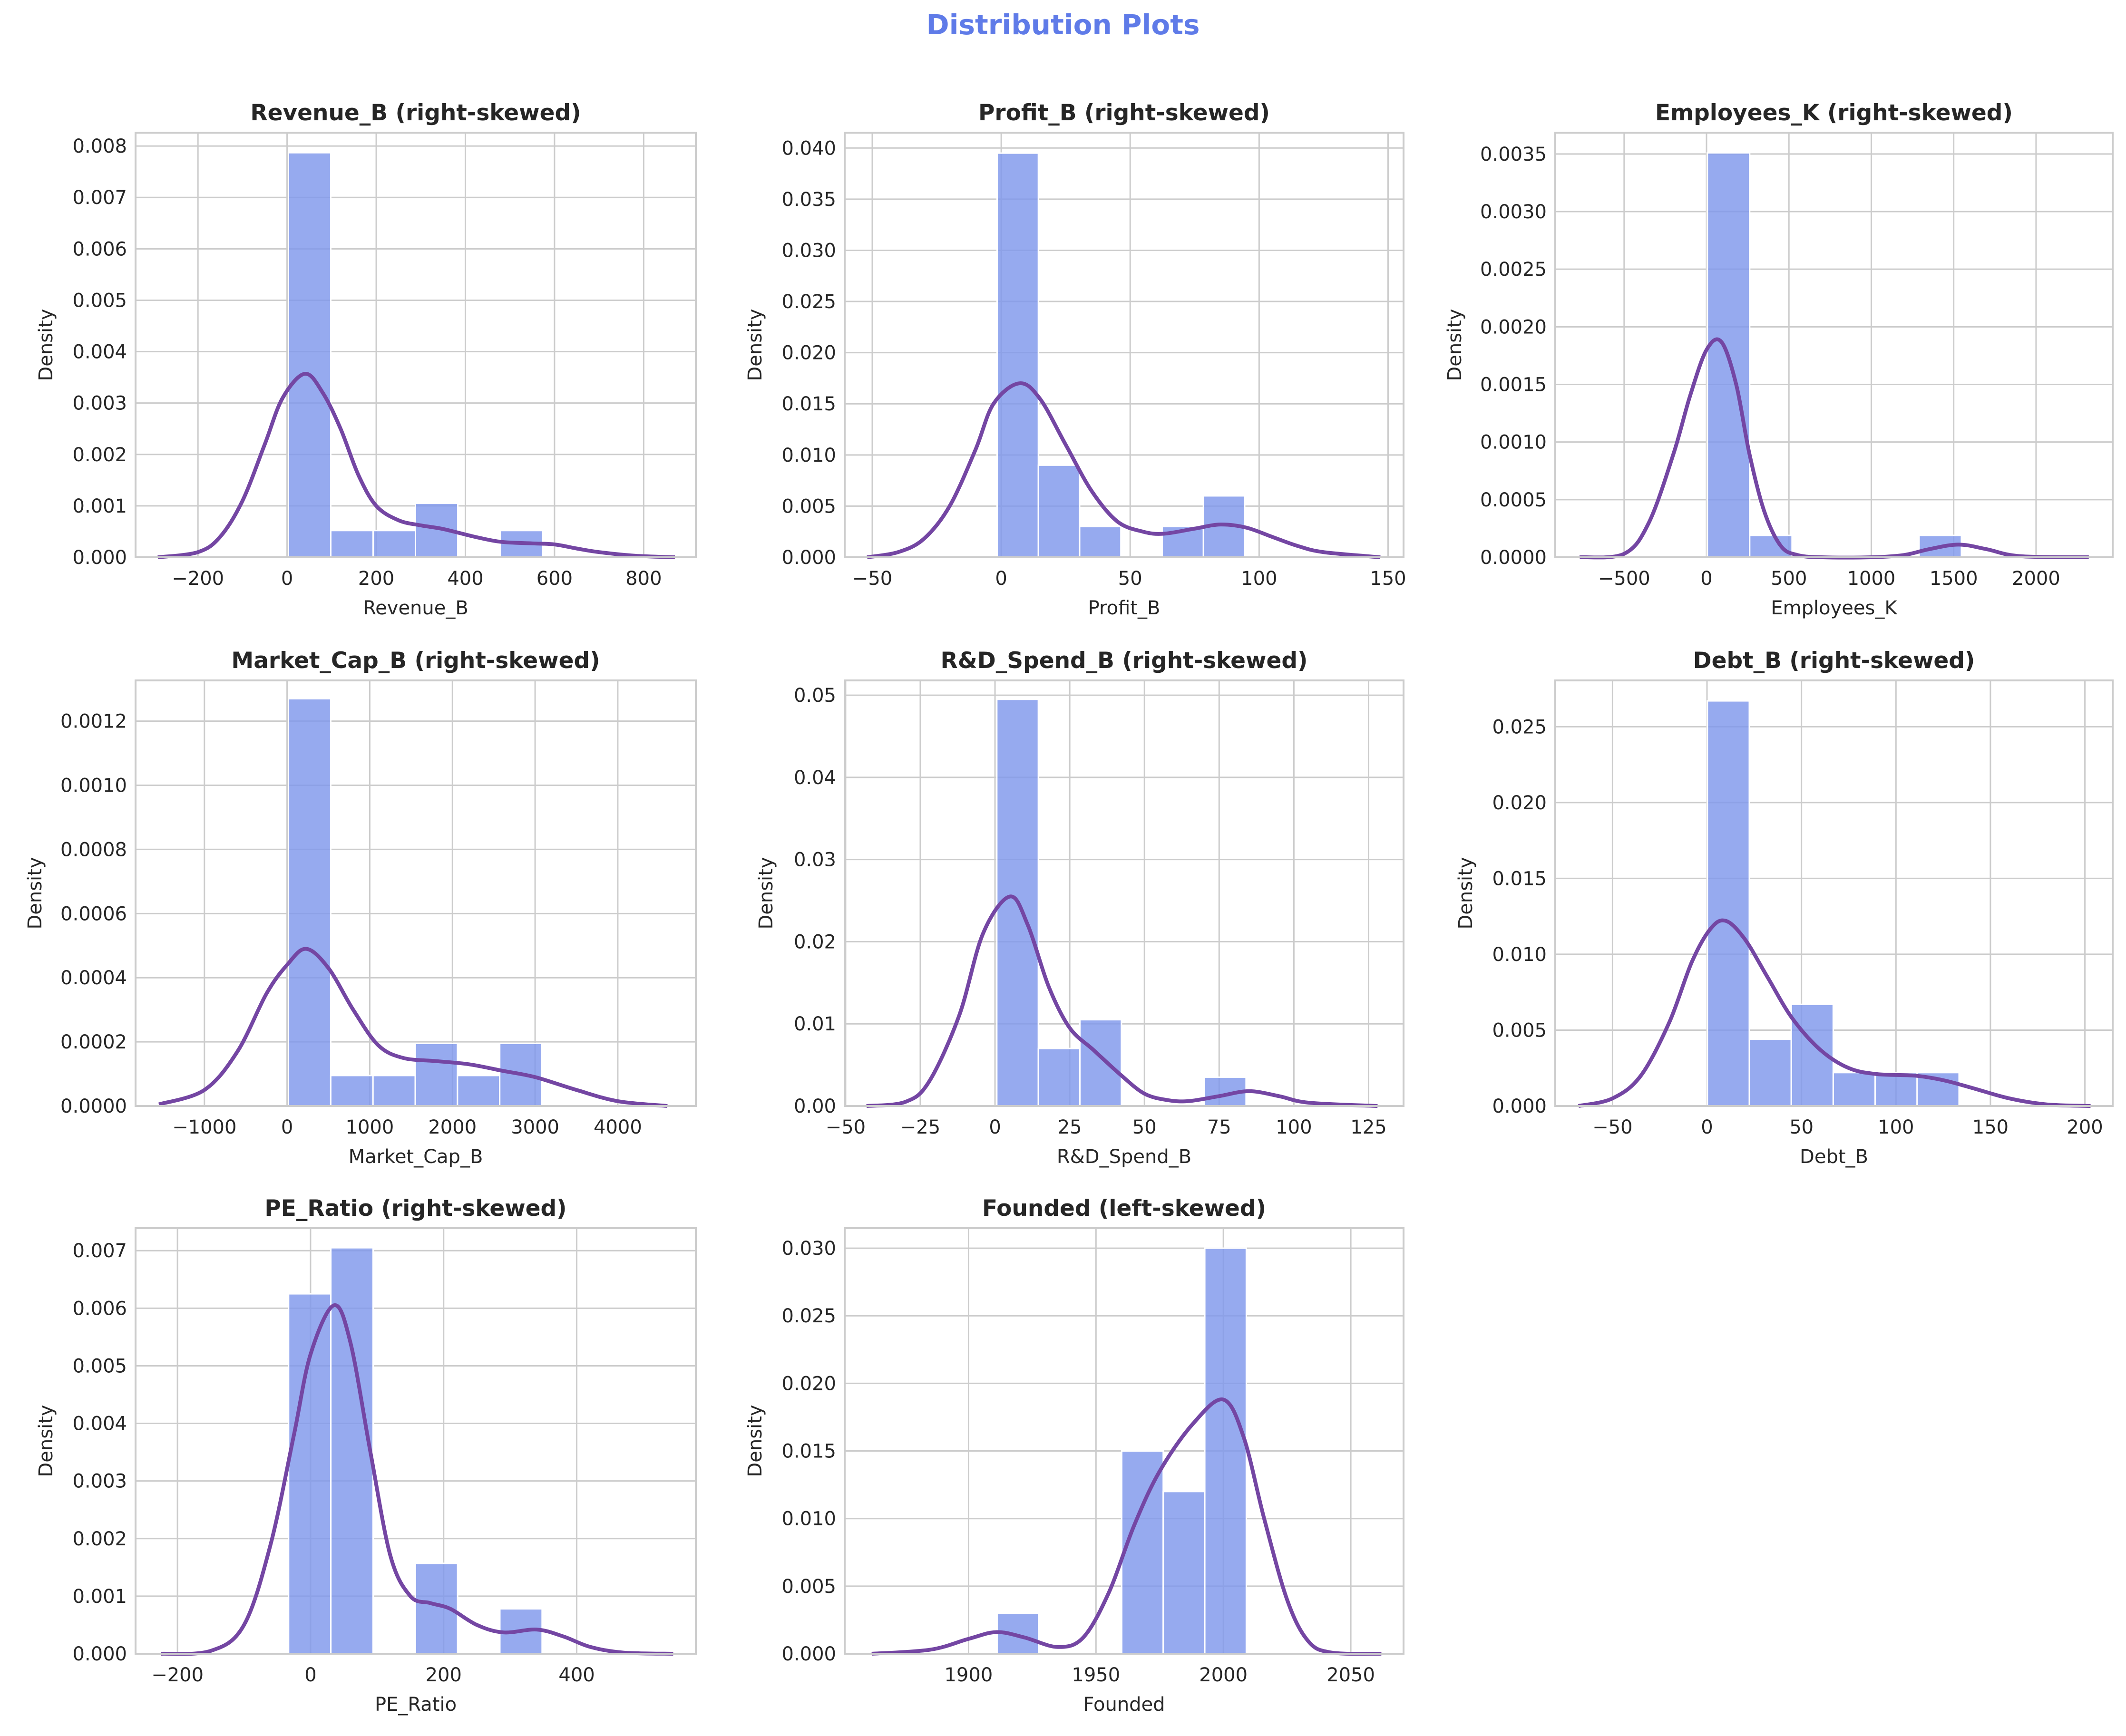  What do you see at coordinates (815, 778) in the screenshot?
I see `y-tick-label: 0.04` at bounding box center [815, 778].